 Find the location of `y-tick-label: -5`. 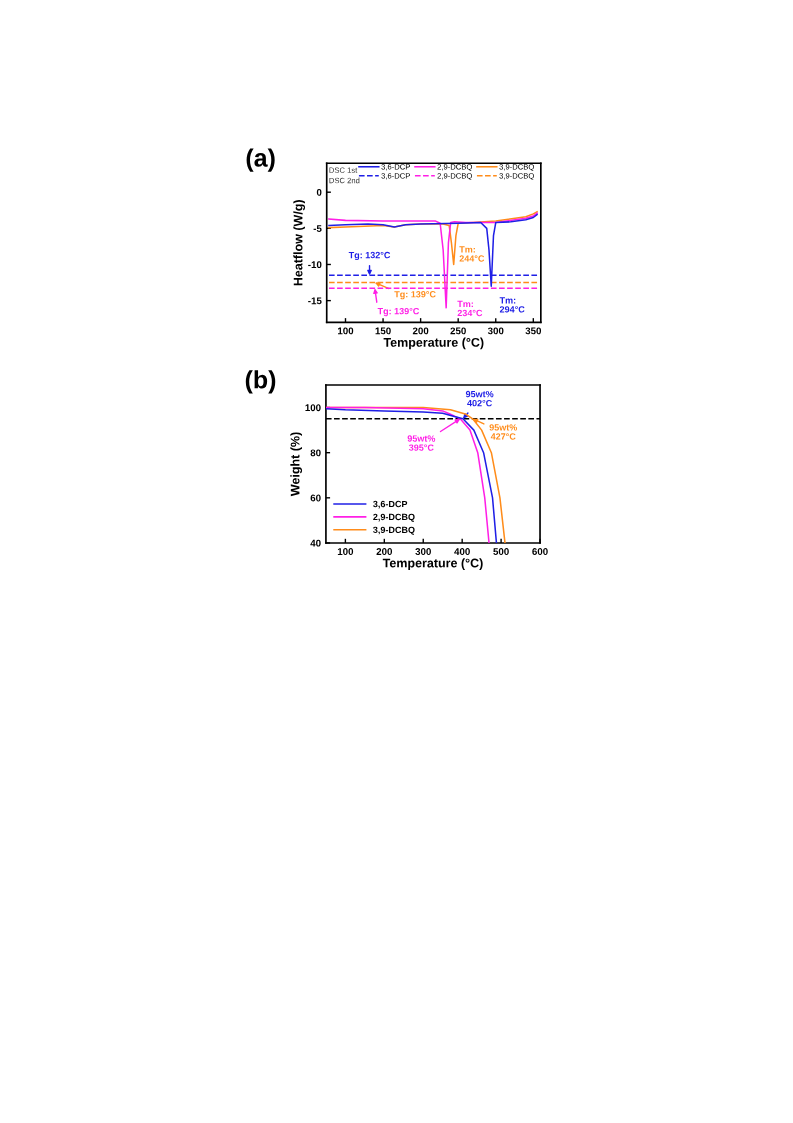

y-tick-label: -5 is located at coordinates (317, 228).